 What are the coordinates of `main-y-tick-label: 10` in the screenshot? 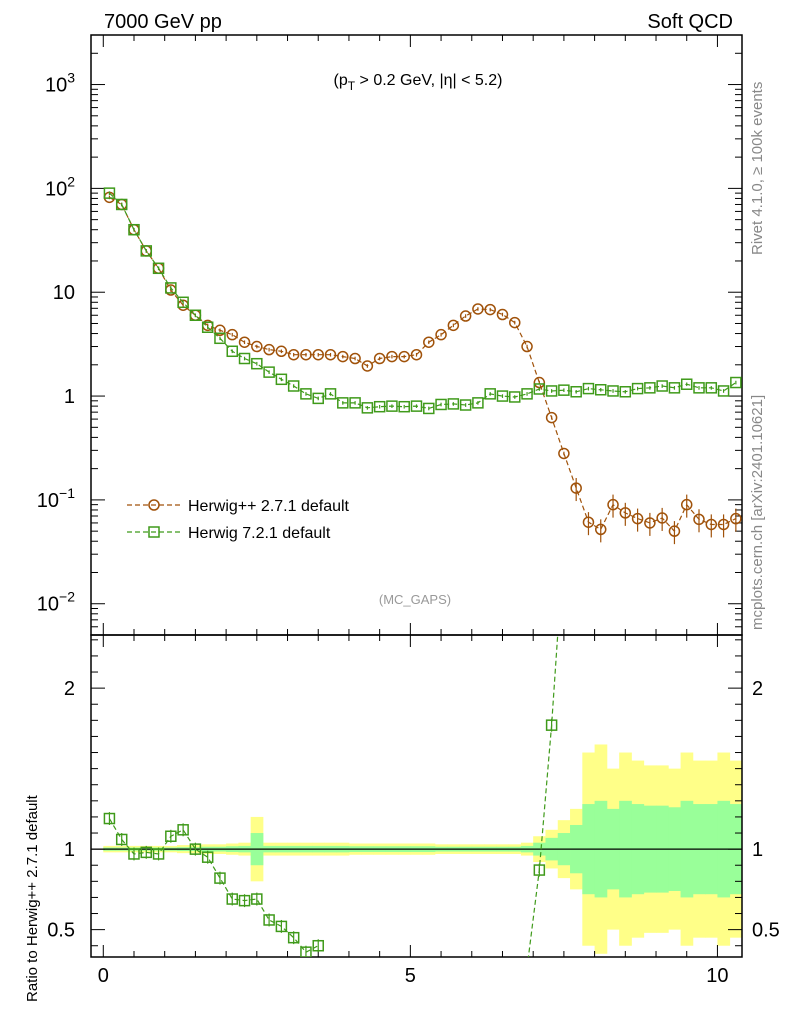 It's located at (64, 293).